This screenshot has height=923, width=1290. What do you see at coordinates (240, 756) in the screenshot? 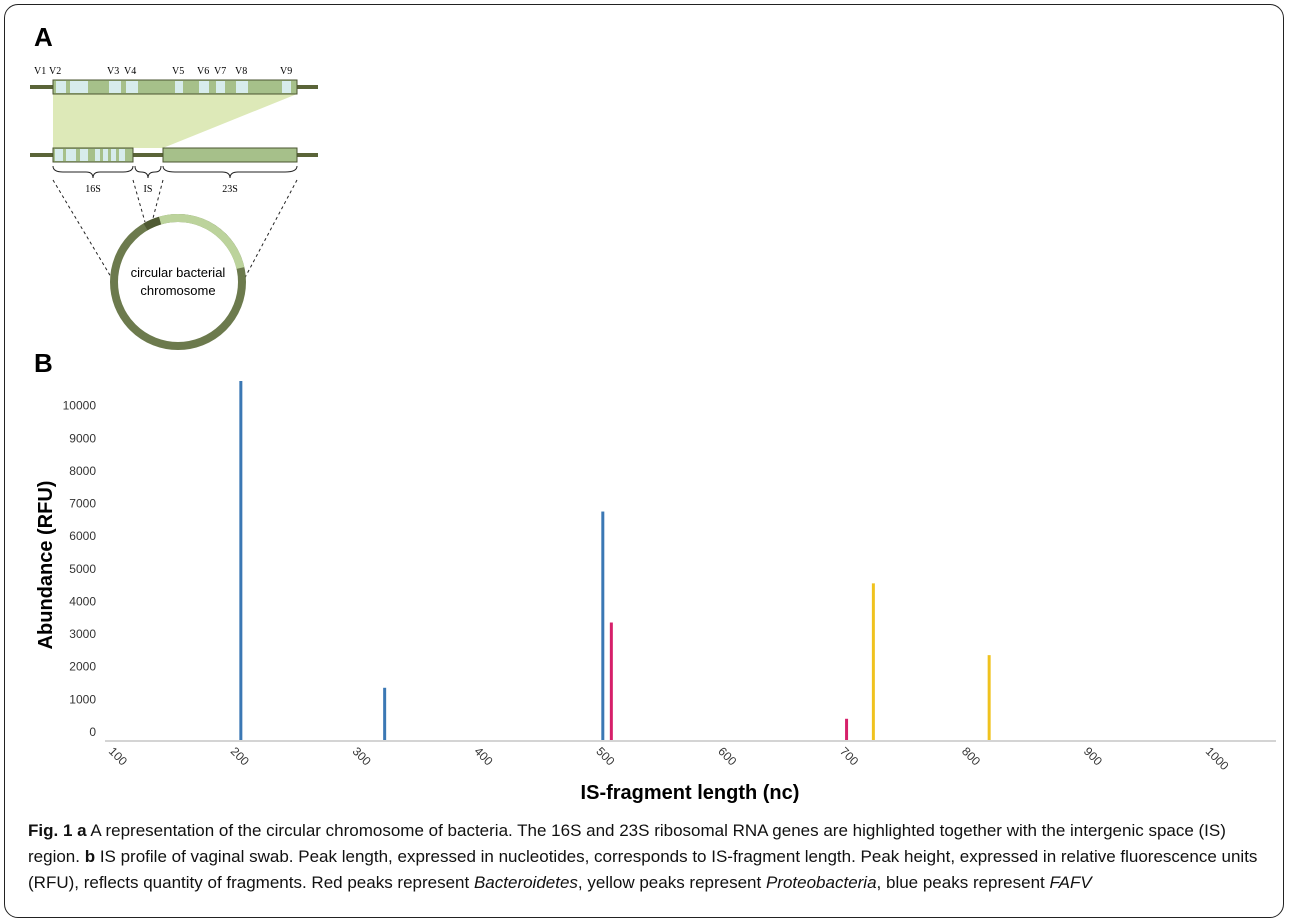
I see `x-tick-label: 200` at bounding box center [240, 756].